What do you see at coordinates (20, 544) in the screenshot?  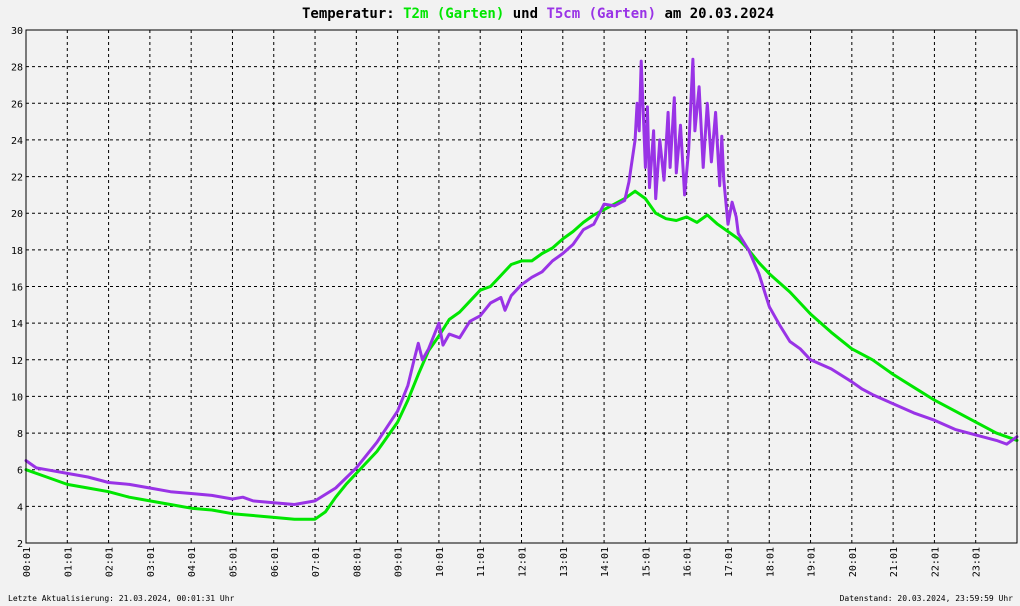 I see `y-tick-label: 2` at bounding box center [20, 544].